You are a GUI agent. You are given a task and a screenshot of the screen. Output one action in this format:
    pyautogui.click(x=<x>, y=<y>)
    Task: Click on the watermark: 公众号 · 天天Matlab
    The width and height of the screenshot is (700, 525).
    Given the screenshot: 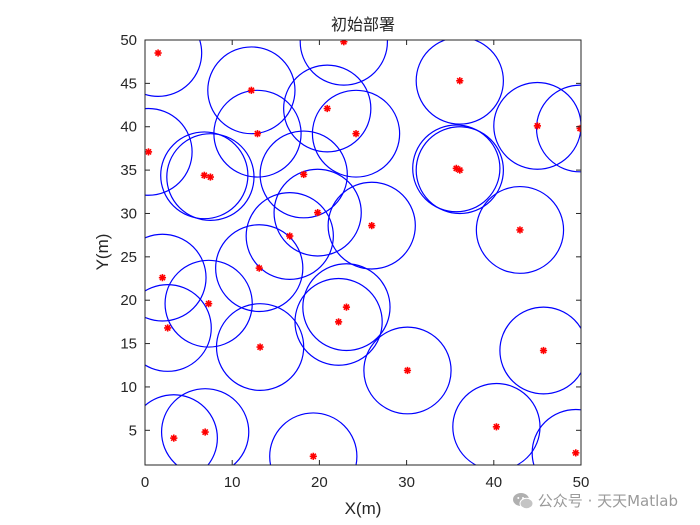 What is the action you would take?
    pyautogui.click(x=595, y=500)
    